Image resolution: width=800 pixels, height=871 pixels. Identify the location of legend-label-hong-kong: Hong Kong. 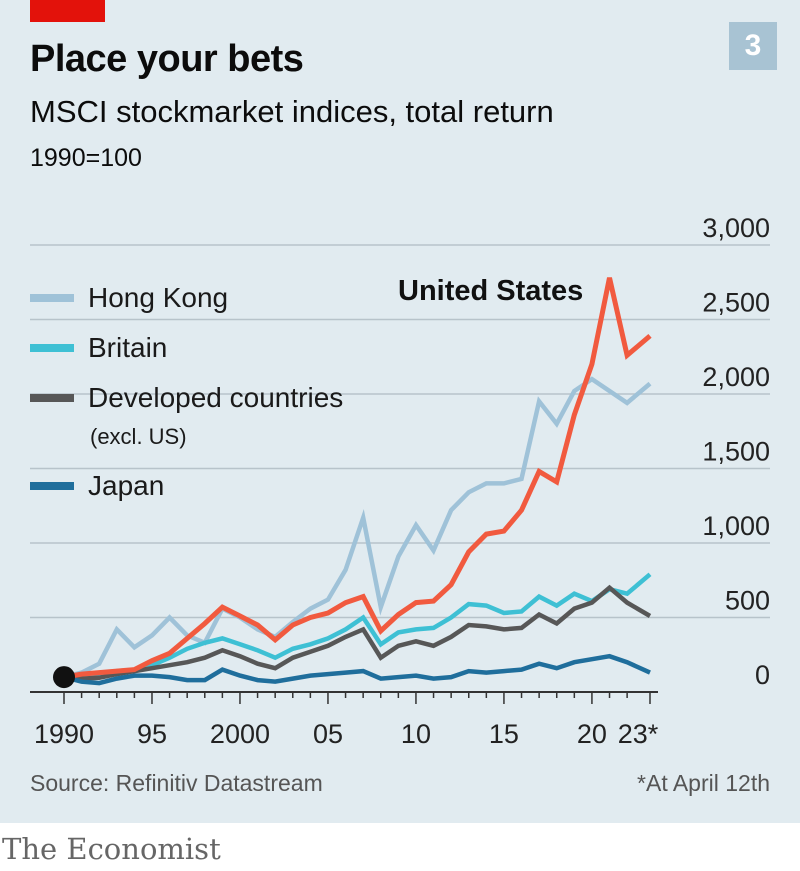
(158, 297).